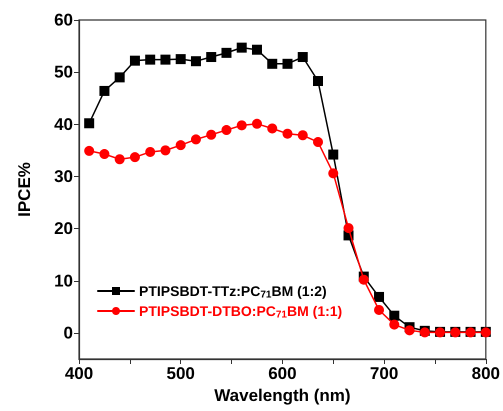  Describe the element at coordinates (79, 373) in the screenshot. I see `x-tick-label: 400` at that location.